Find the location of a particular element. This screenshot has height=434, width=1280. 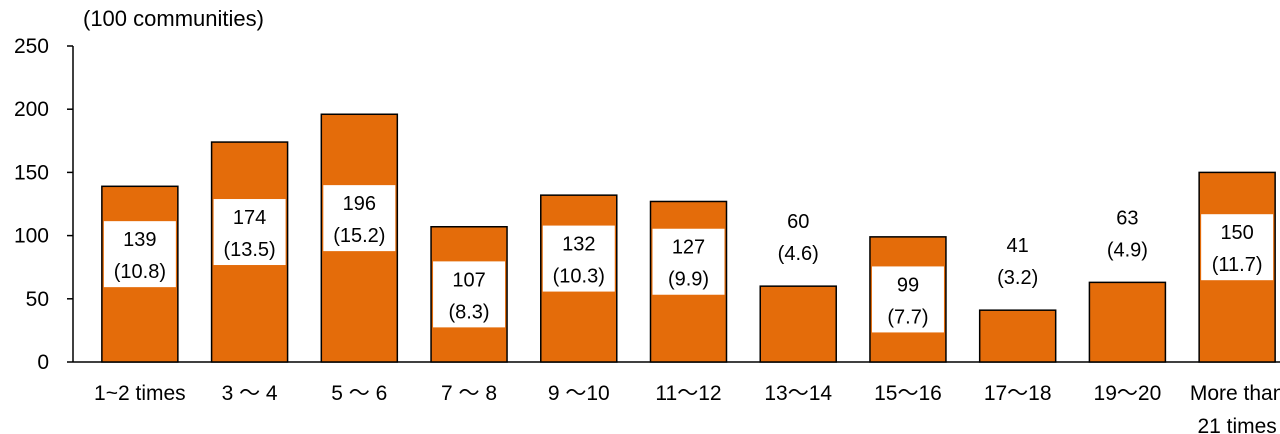

data-label-percent: (13.5) is located at coordinates (249, 250).